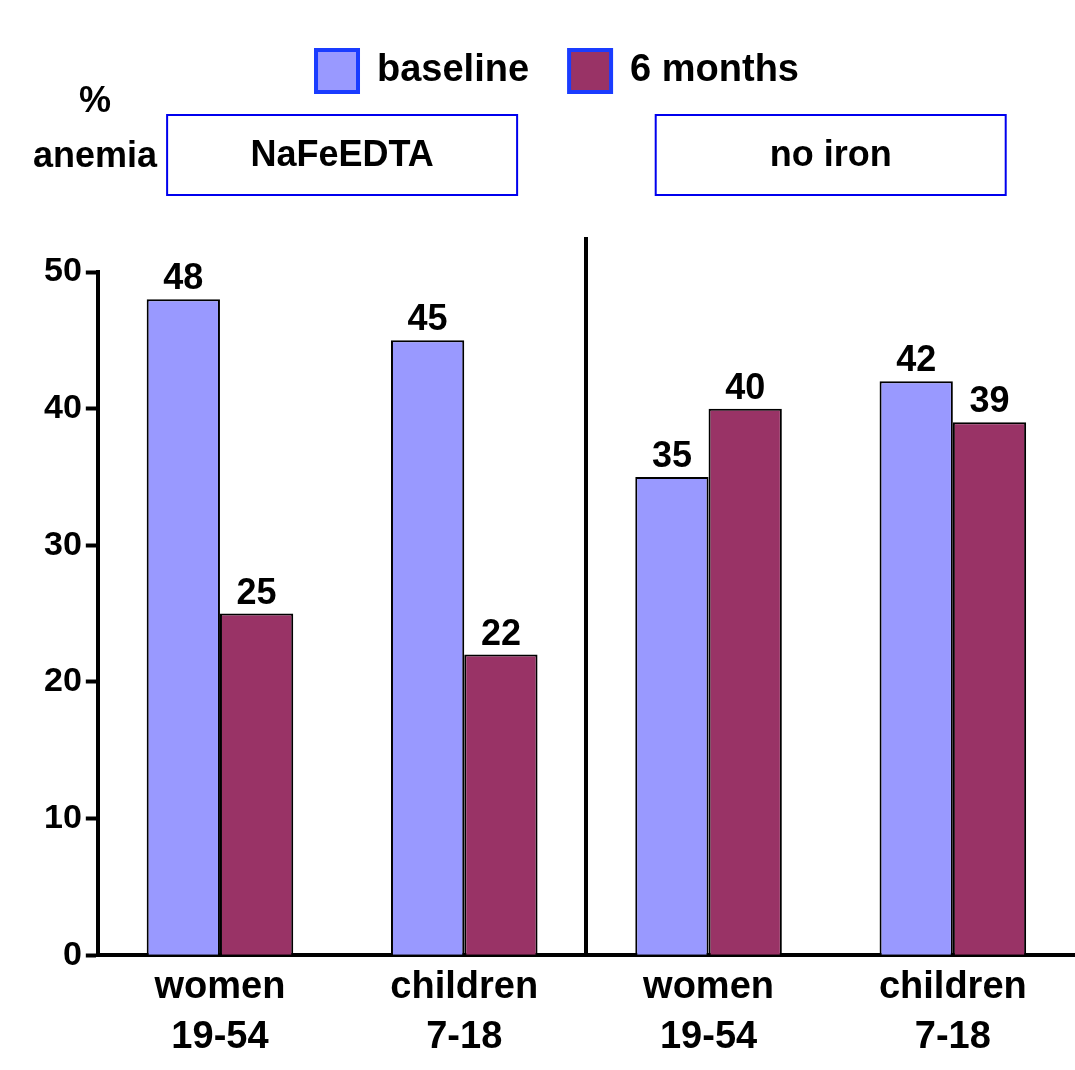 The height and width of the screenshot is (1070, 1075). What do you see at coordinates (62, 269) in the screenshot?
I see `y-tick-label: 50` at bounding box center [62, 269].